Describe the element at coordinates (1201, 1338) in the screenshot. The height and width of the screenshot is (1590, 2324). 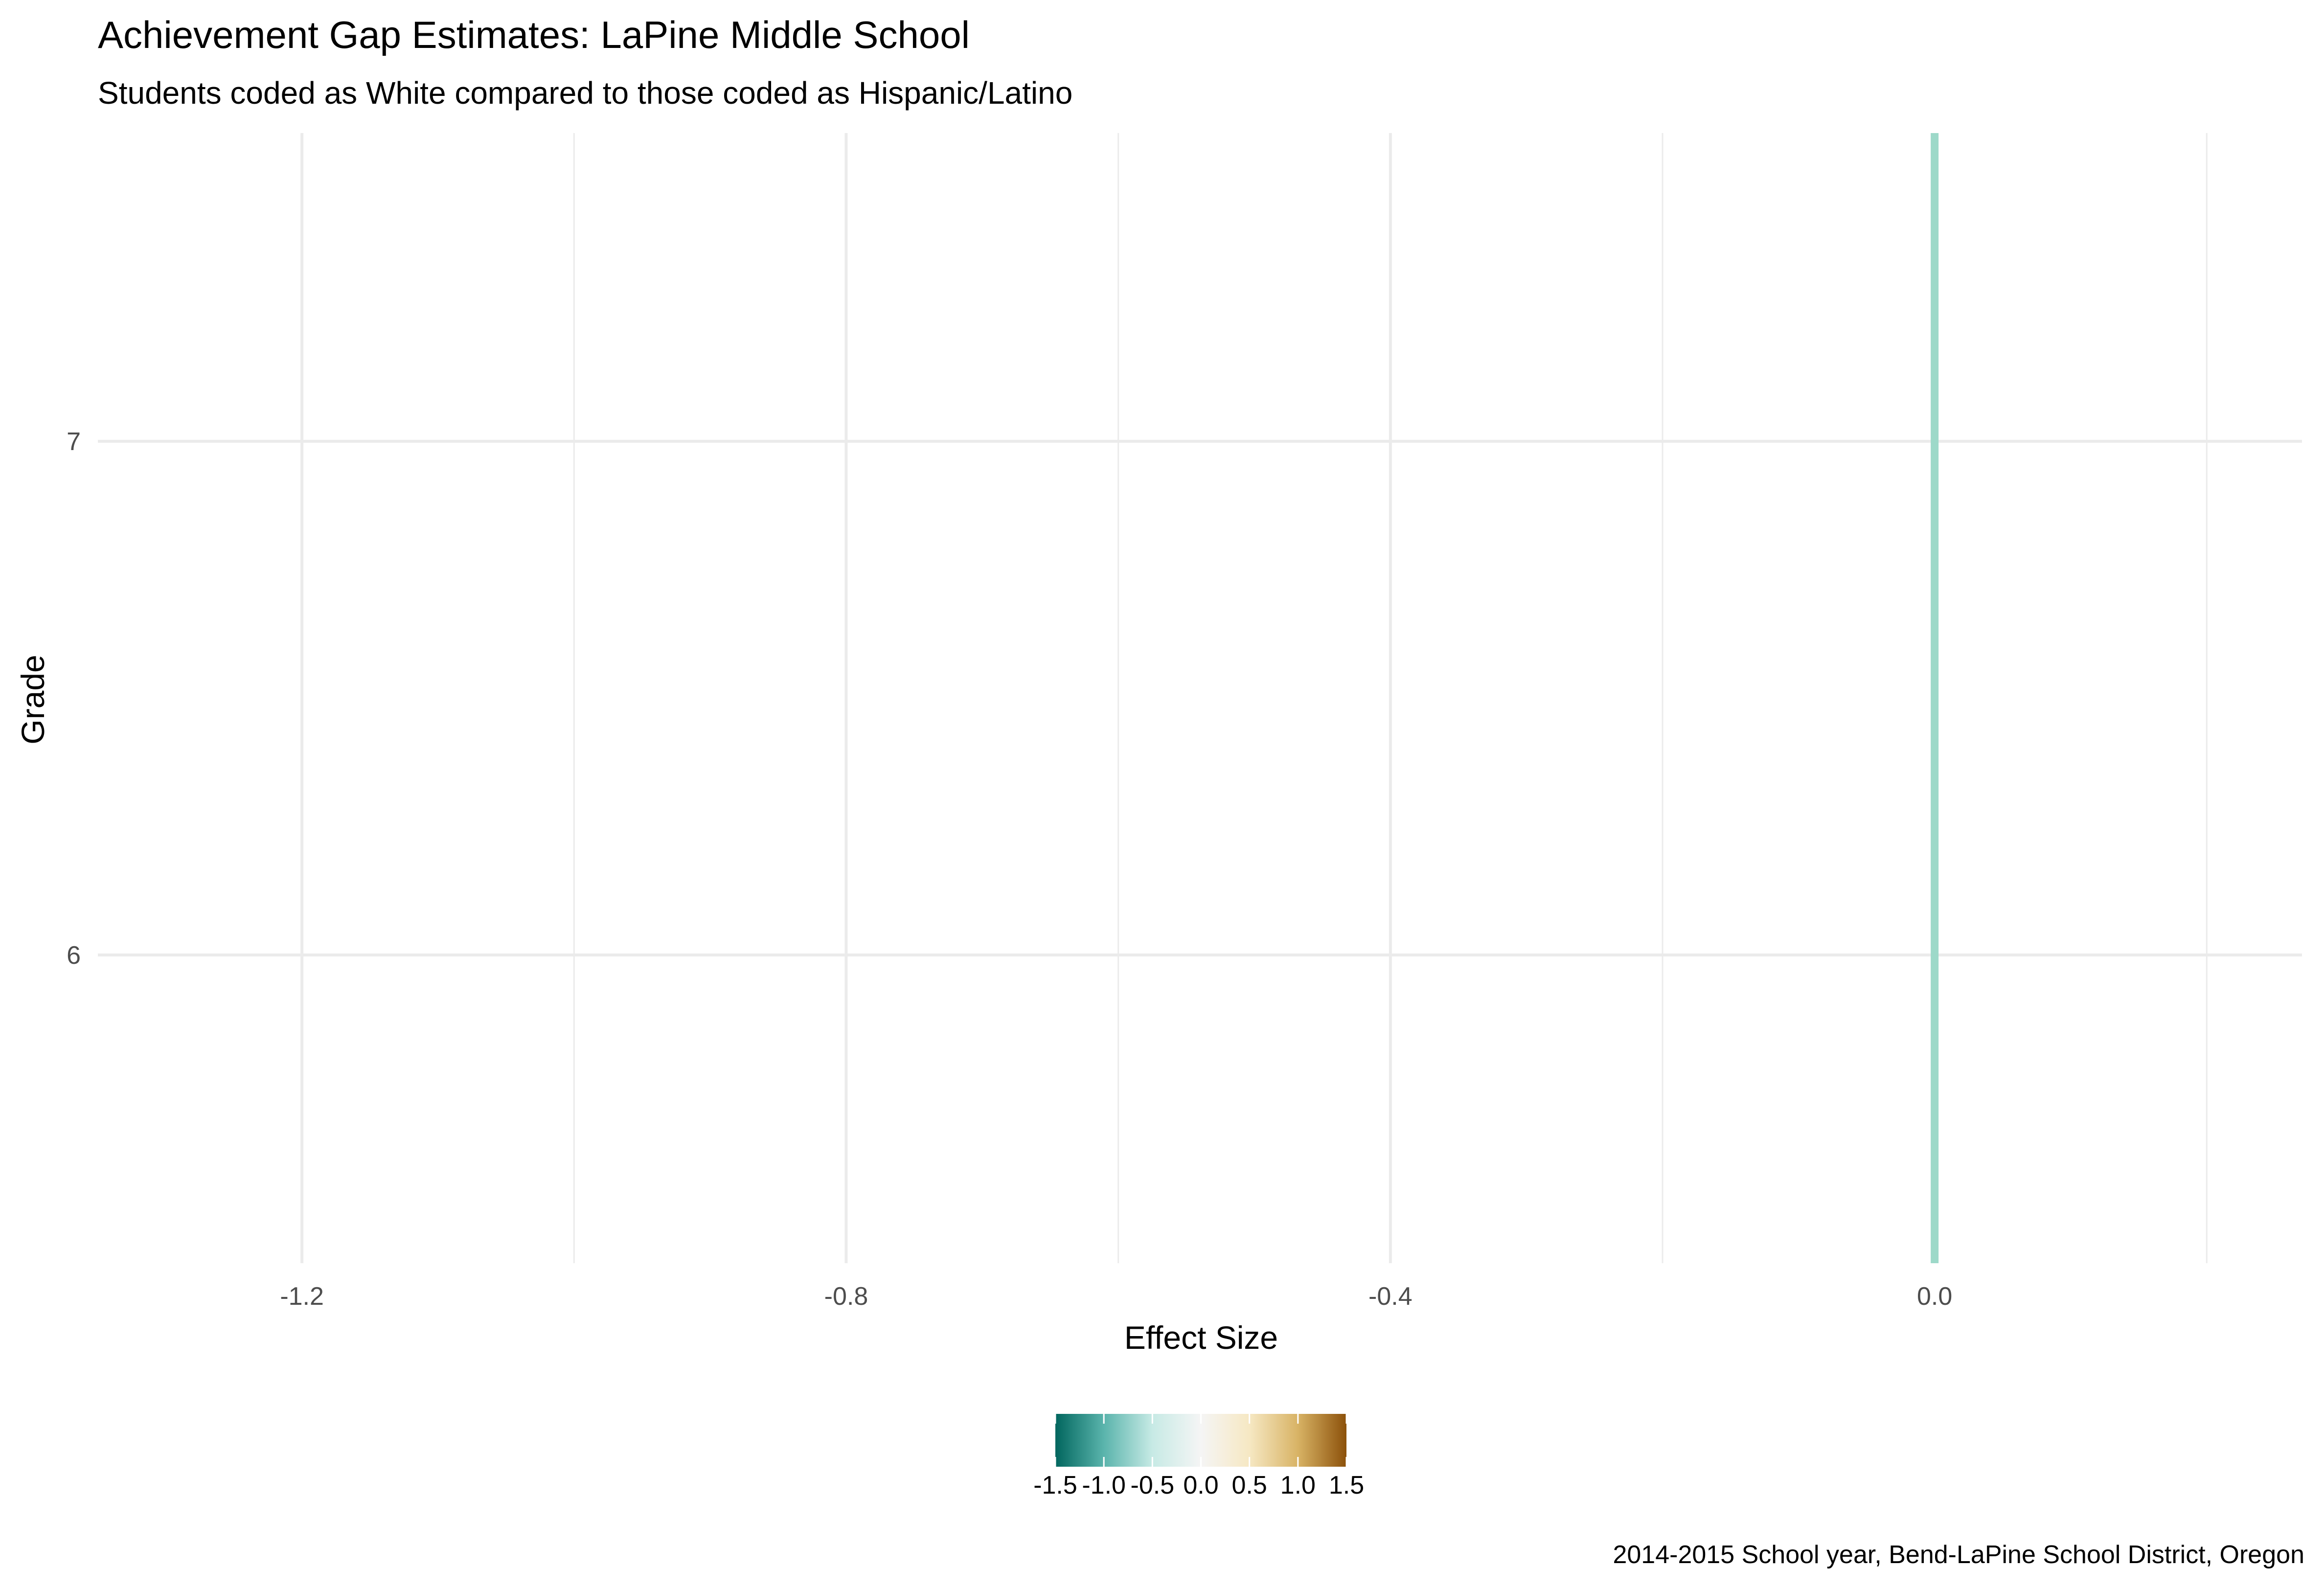
I see `x-axis-title: Effect Size` at that location.